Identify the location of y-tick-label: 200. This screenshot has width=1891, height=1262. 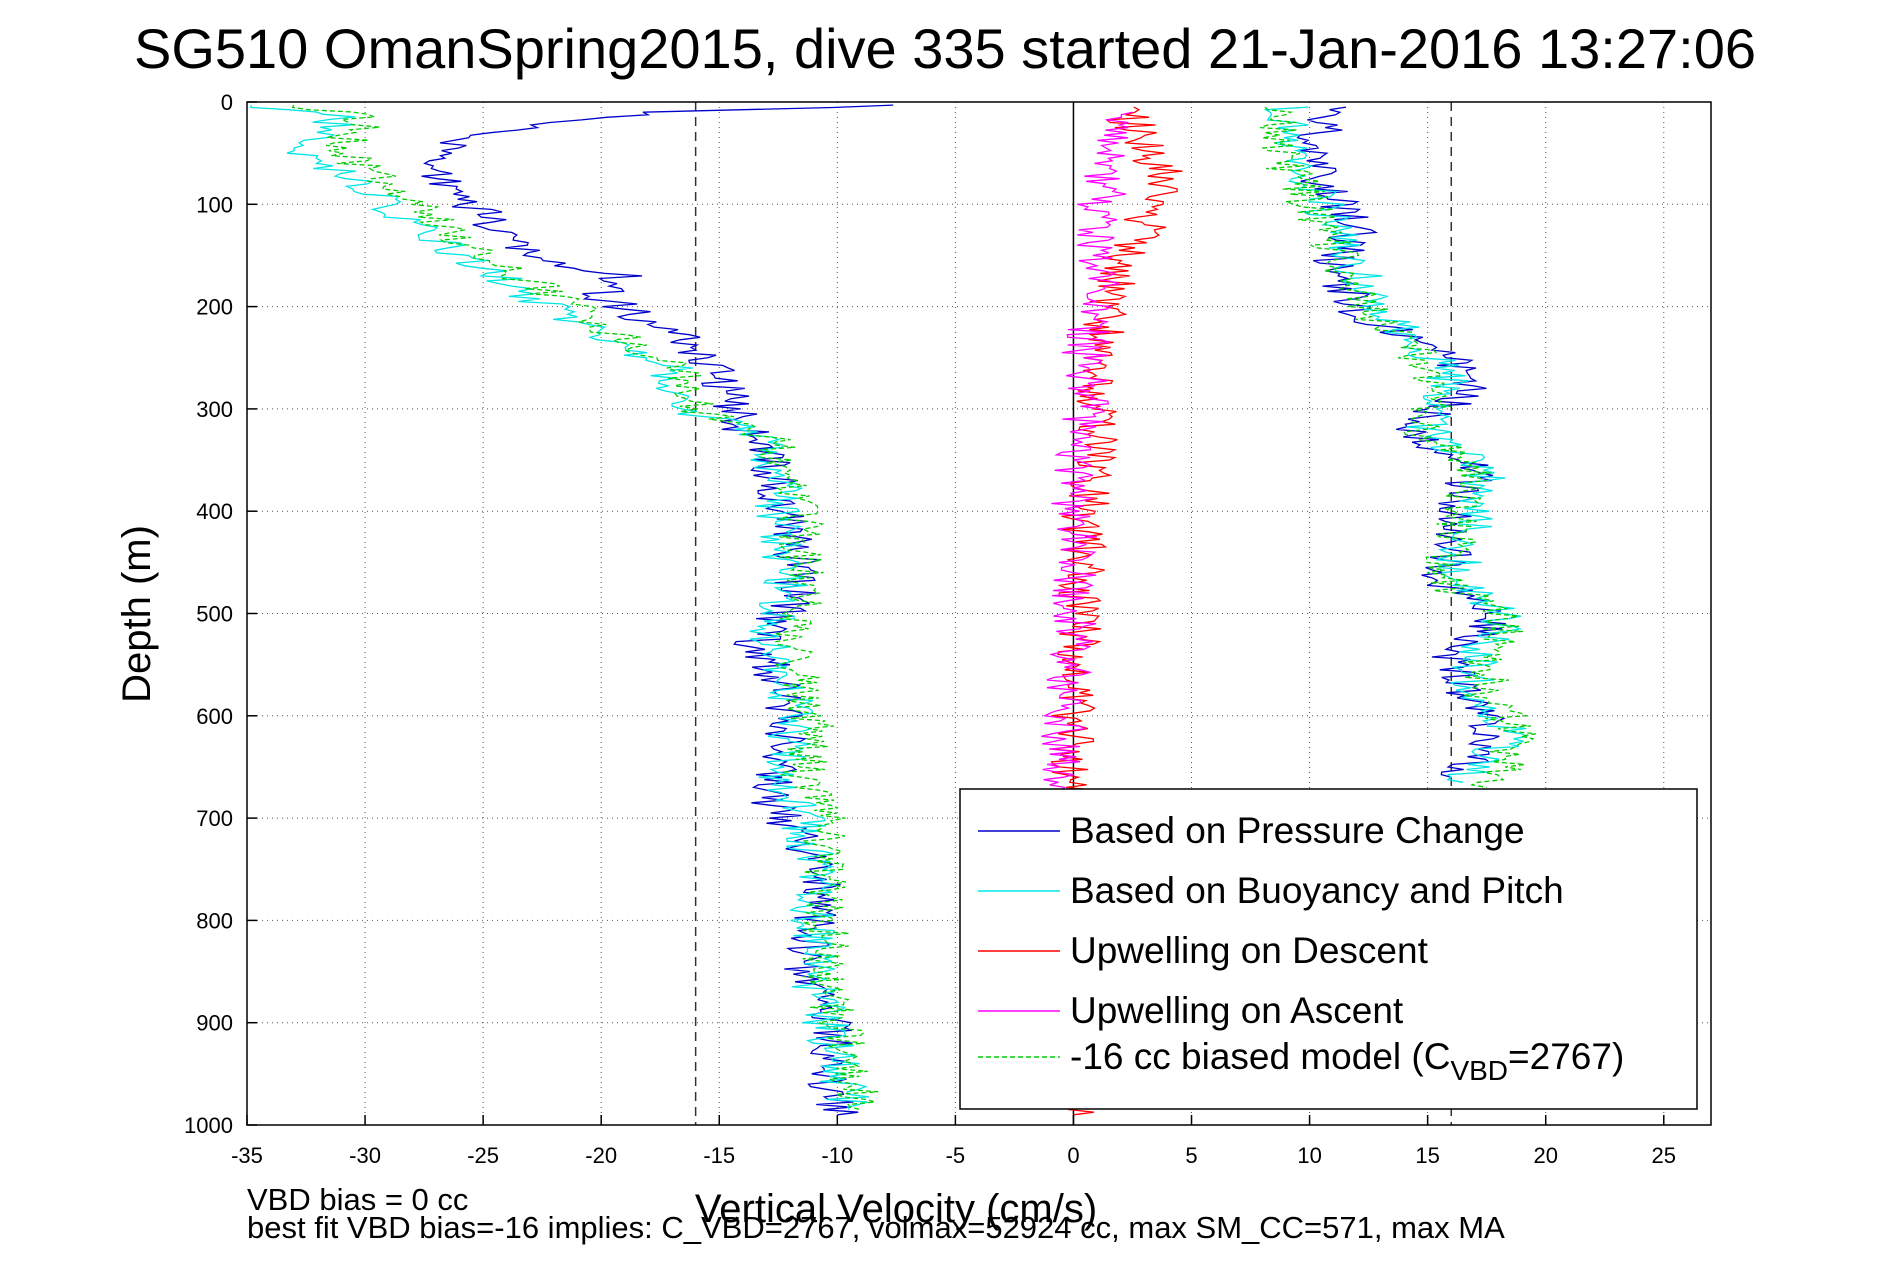
(214, 307).